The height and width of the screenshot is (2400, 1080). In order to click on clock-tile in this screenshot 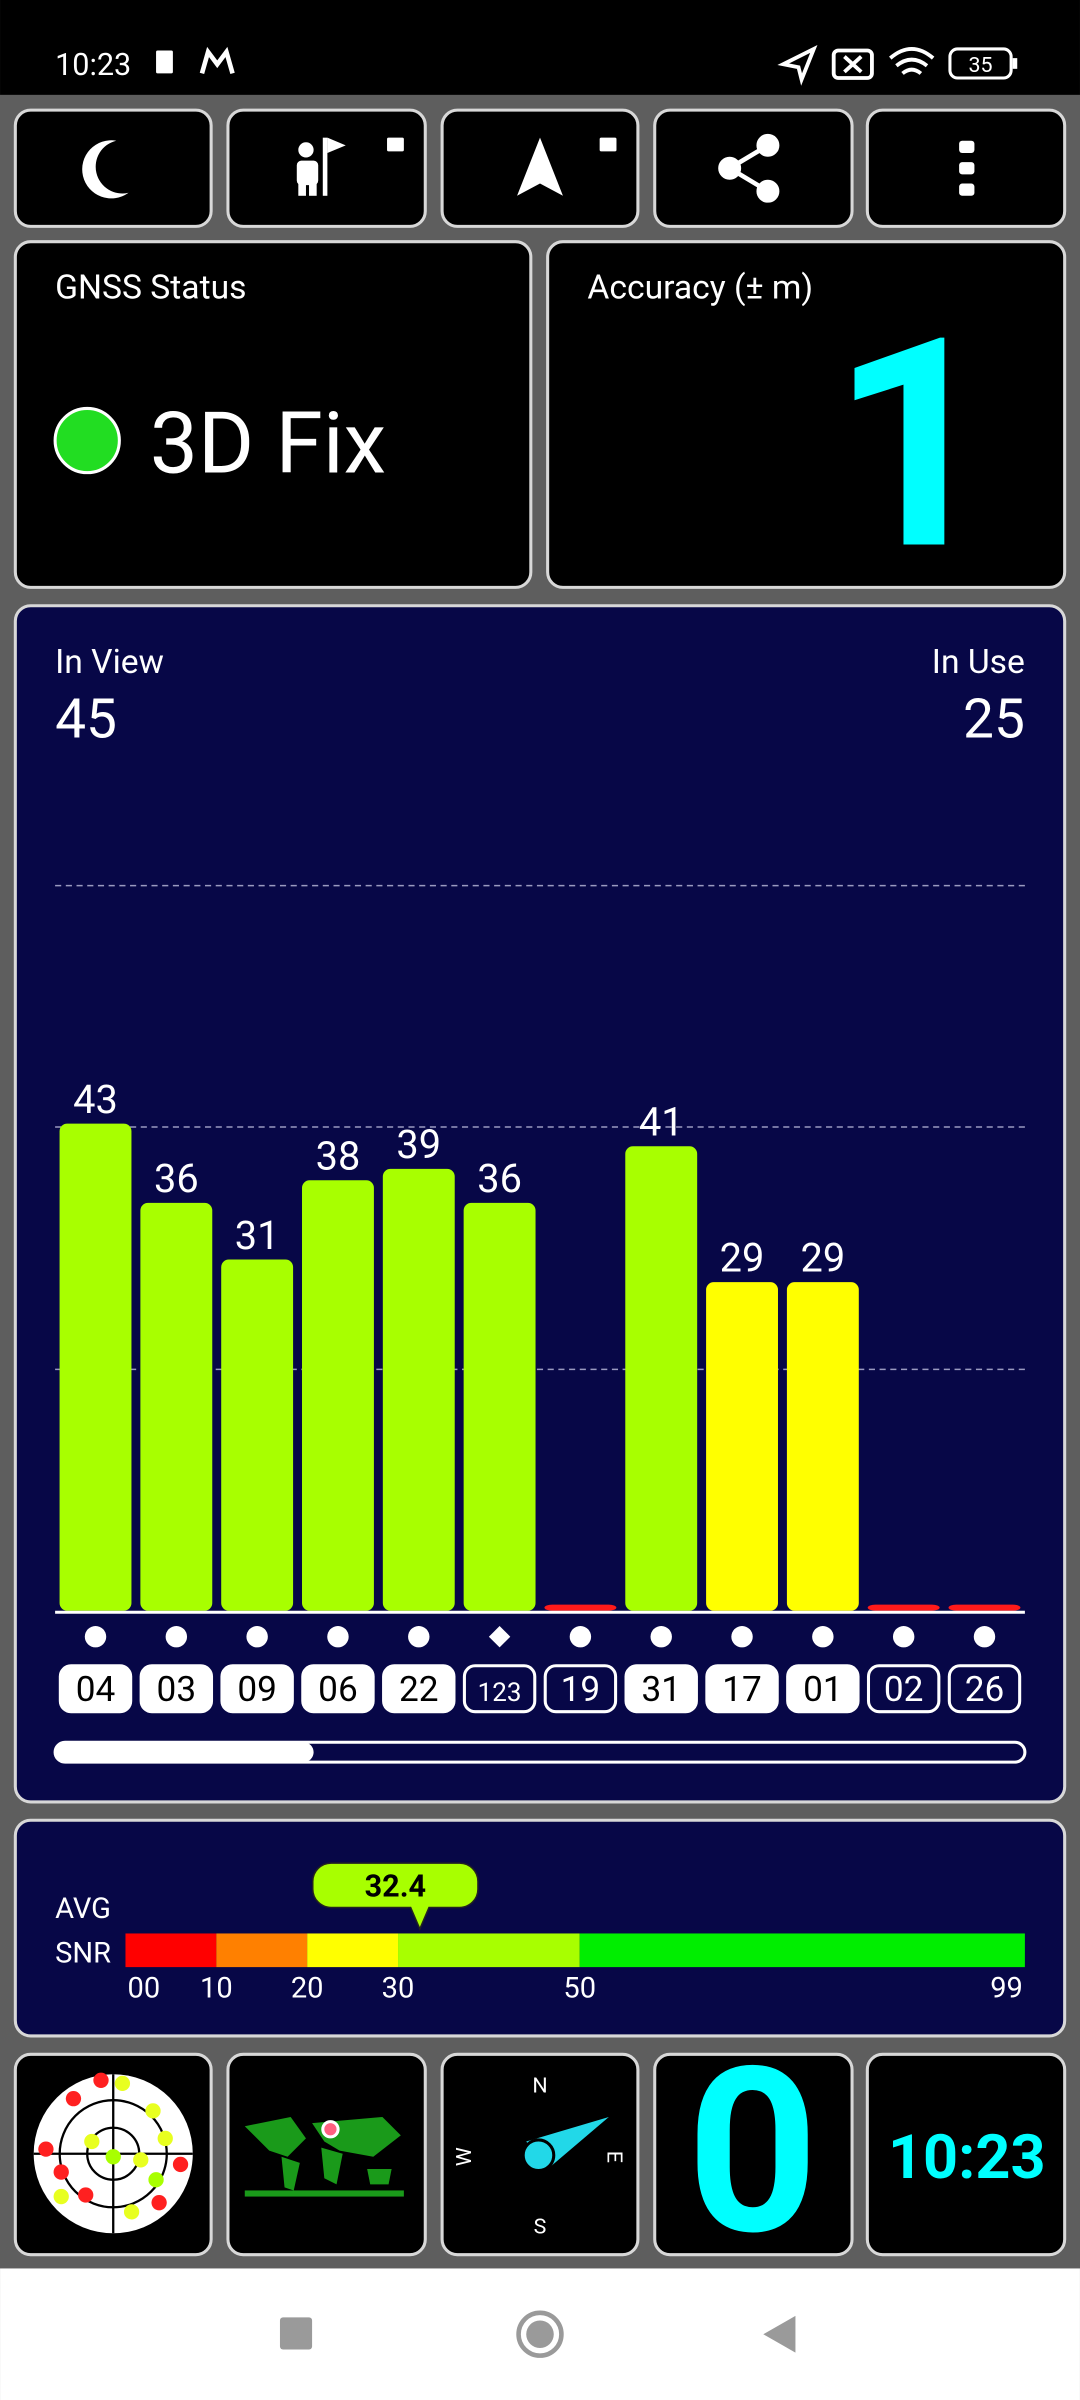, I will do `click(966, 2154)`.